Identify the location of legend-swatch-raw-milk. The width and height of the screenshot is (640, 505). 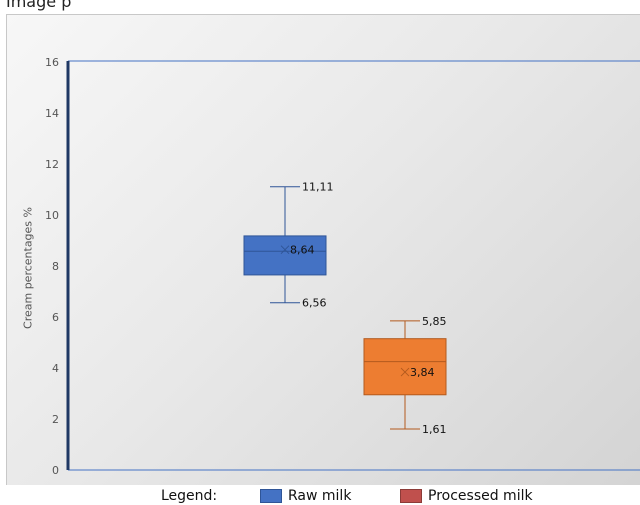
(271, 496).